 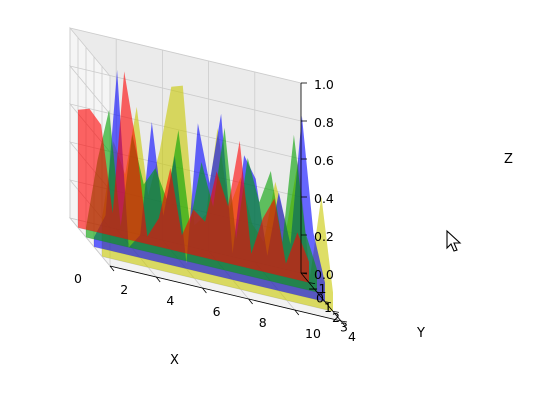 What do you see at coordinates (317, 288) in the screenshot?
I see `y-tick-label: −1` at bounding box center [317, 288].